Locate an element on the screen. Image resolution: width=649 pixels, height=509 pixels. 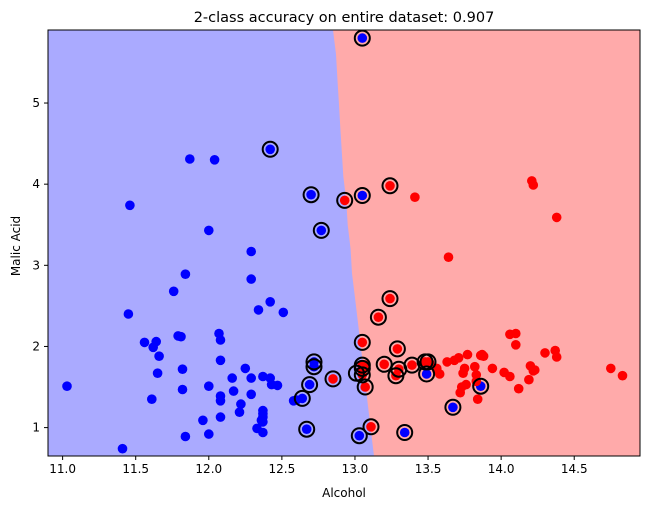
x-tick-label: 11.0 is located at coordinates (62, 469).